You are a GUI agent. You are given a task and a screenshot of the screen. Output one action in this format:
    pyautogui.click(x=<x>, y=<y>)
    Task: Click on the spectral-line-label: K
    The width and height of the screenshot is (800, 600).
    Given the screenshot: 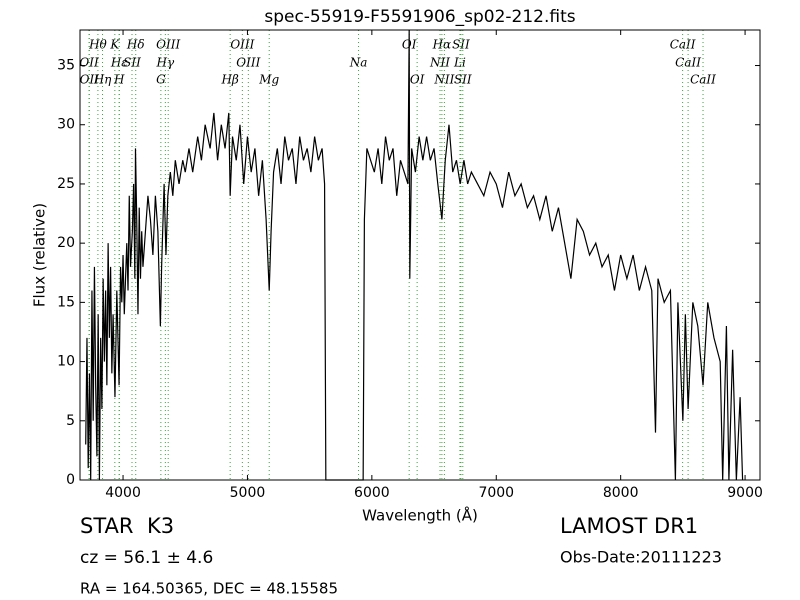 What is the action you would take?
    pyautogui.click(x=114, y=45)
    